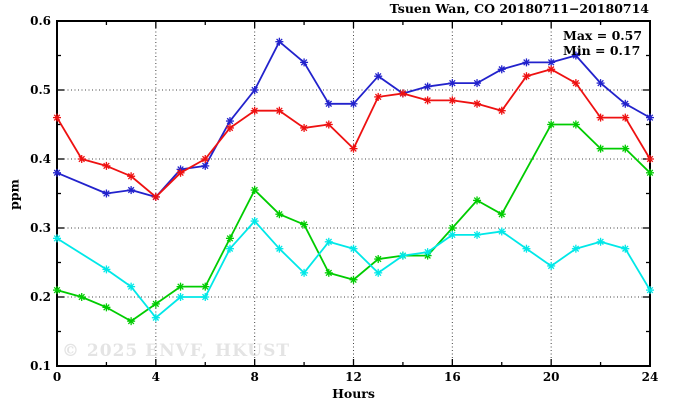 This screenshot has height=409, width=674. Describe the element at coordinates (14, 194) in the screenshot. I see `y-axis-label: ppm` at that location.